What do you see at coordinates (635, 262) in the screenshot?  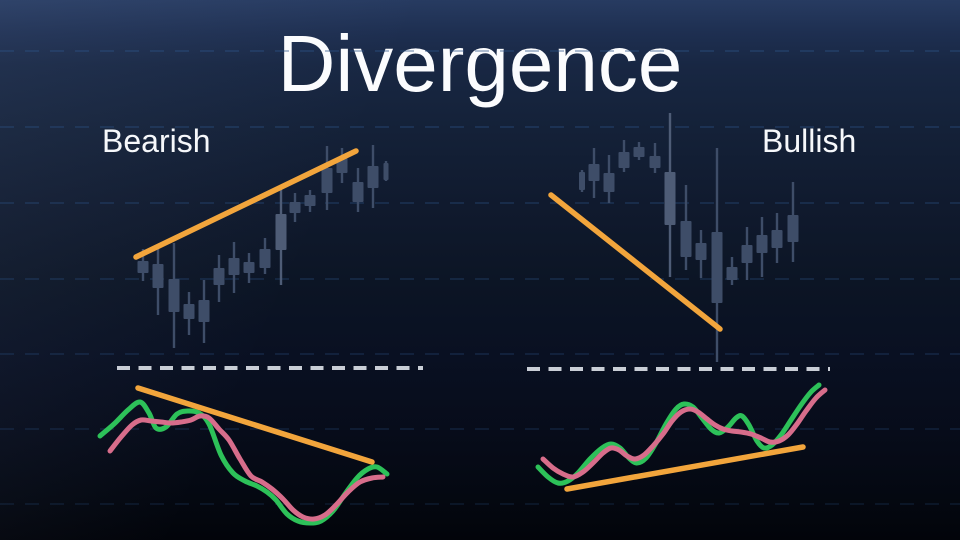 I see `bullish-price-trendline` at bounding box center [635, 262].